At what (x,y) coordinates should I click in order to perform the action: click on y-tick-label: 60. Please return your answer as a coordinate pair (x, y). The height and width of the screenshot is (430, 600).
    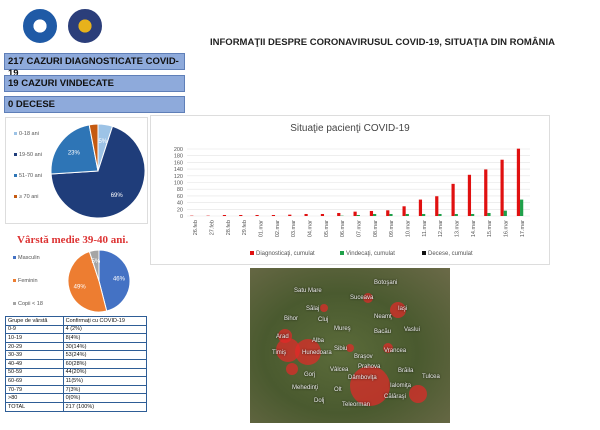
    Looking at the image, I should click on (180, 197).